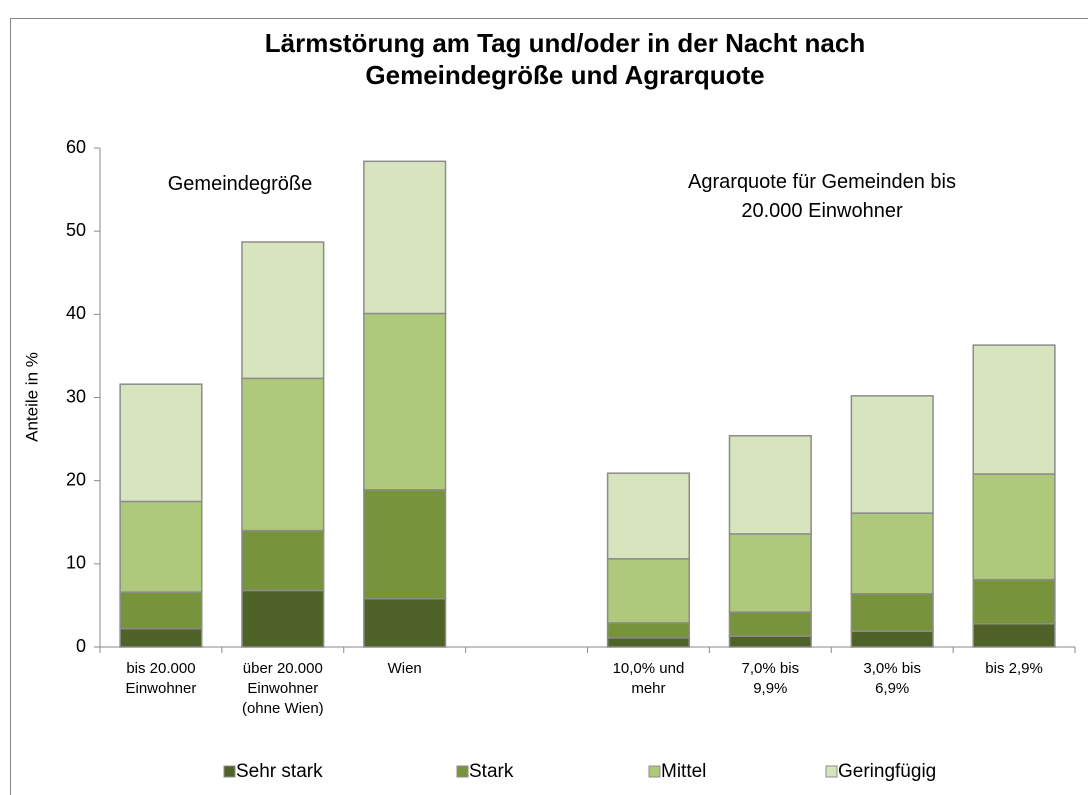  Describe the element at coordinates (892, 678) in the screenshot. I see `x-tick-label: 3,0% bis 6,9%` at that location.